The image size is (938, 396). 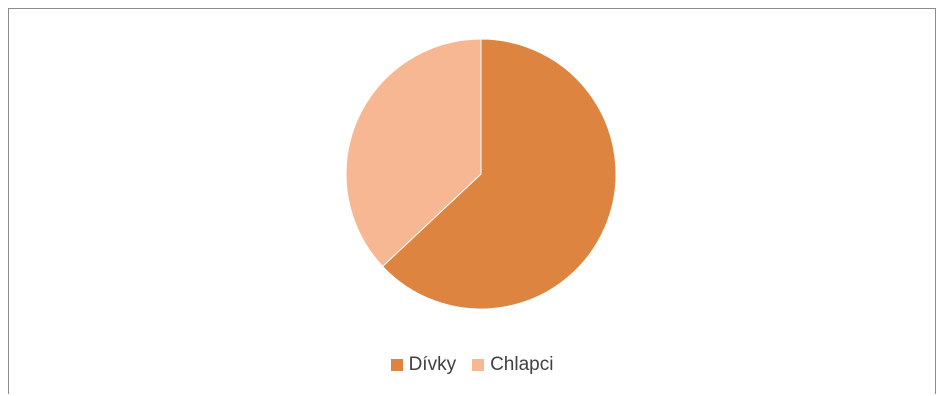 I want to click on legend-swatch-divky, so click(x=396, y=365).